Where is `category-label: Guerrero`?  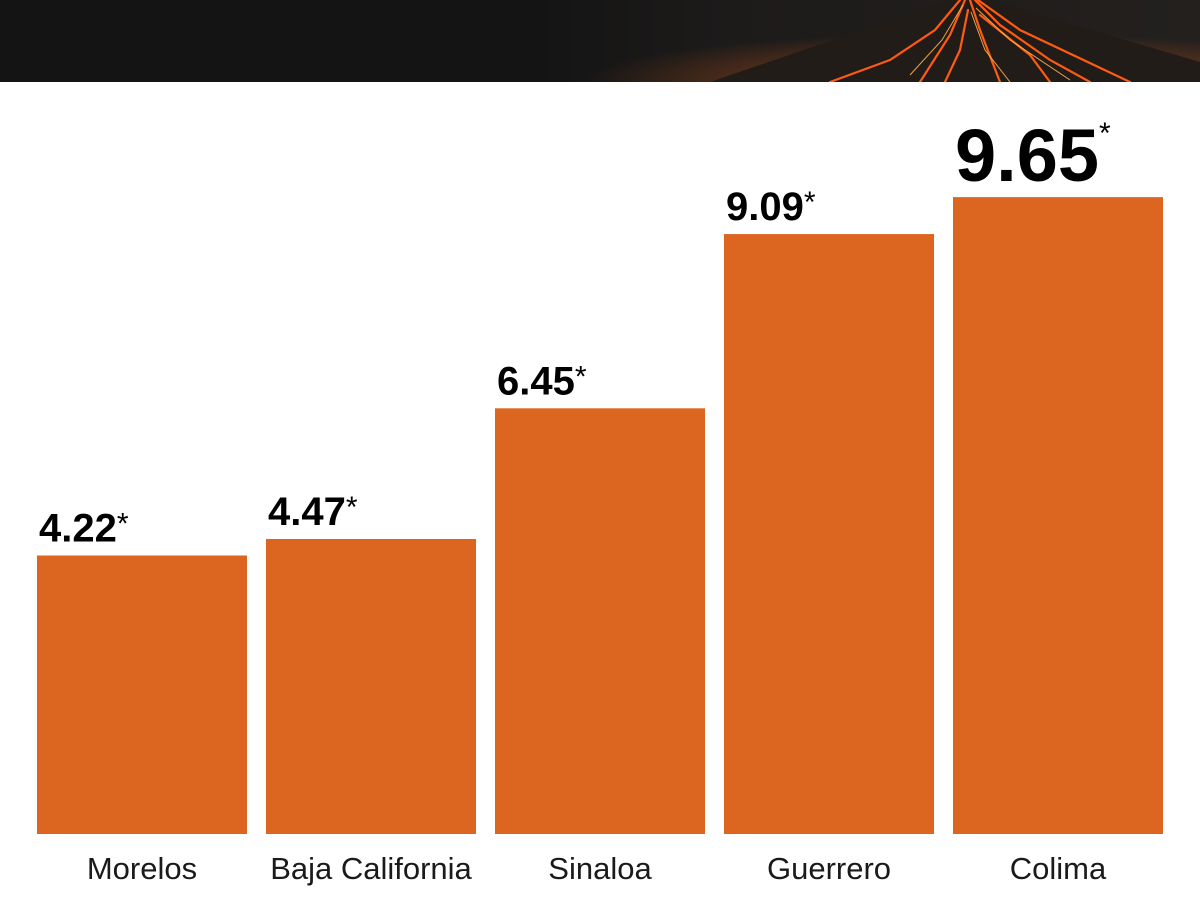 category-label: Guerrero is located at coordinates (829, 868).